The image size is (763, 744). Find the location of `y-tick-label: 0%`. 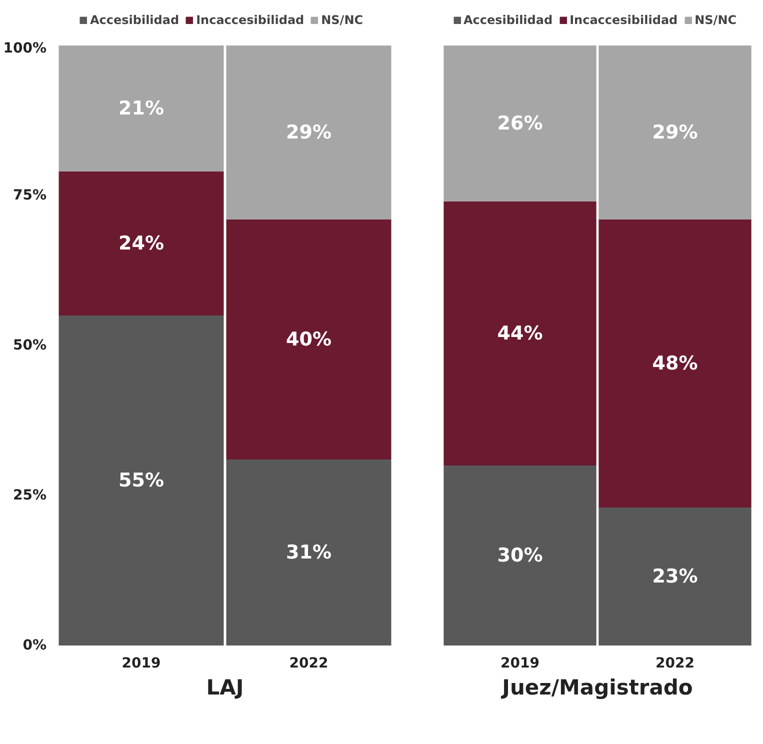

y-tick-label: 0% is located at coordinates (34, 646).